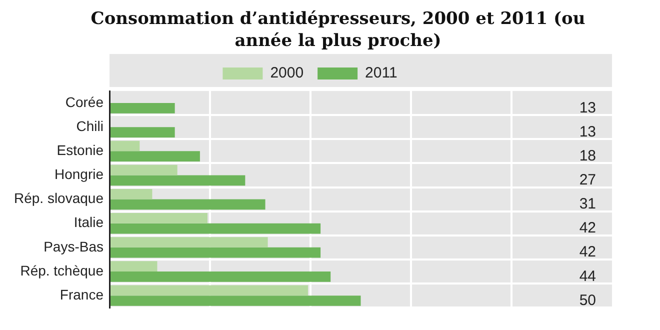 Image resolution: width=660 pixels, height=330 pixels. What do you see at coordinates (74, 246) in the screenshot?
I see `y-tick-label: Pays-Bas` at bounding box center [74, 246].